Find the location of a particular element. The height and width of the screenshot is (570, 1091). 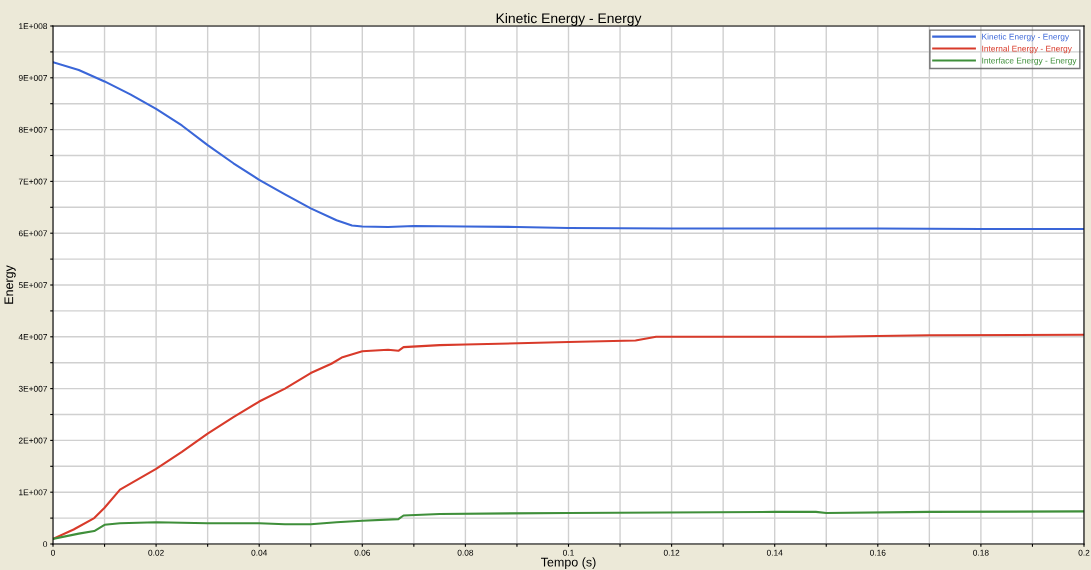

x-tick-label: 0.18 is located at coordinates (981, 552).